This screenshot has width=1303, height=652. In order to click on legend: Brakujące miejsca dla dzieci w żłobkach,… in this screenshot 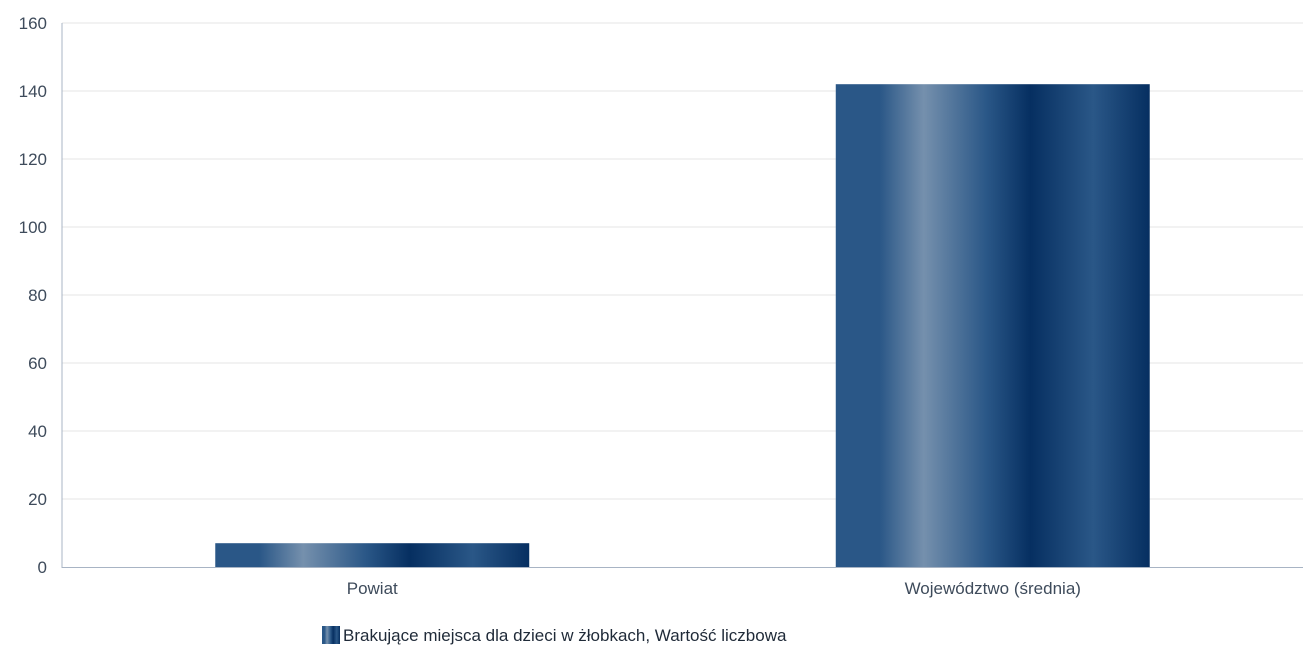, I will do `click(554, 635)`.